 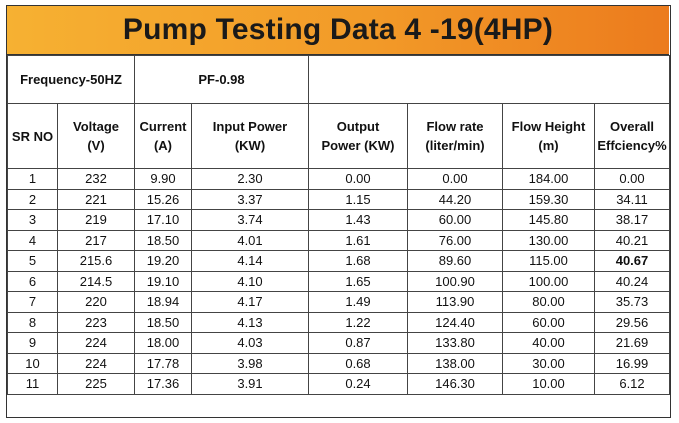 I want to click on table-row: 8 223 18.50 4.13 1.22 124.40 60.00 29.56, so click(x=338, y=322).